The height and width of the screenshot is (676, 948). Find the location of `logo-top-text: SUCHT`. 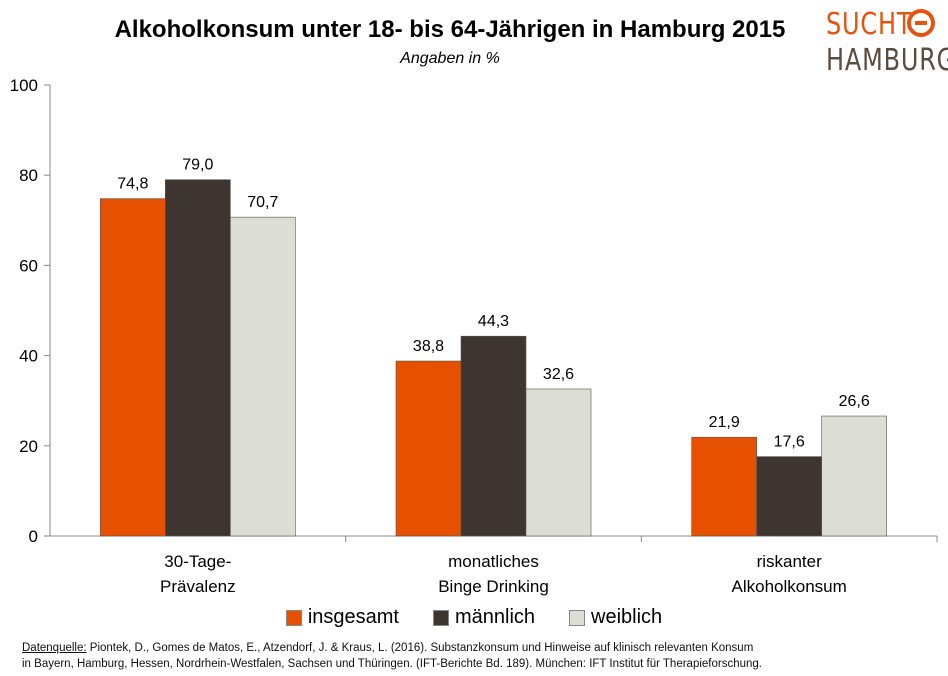

logo-top-text: SUCHT is located at coordinates (869, 24).